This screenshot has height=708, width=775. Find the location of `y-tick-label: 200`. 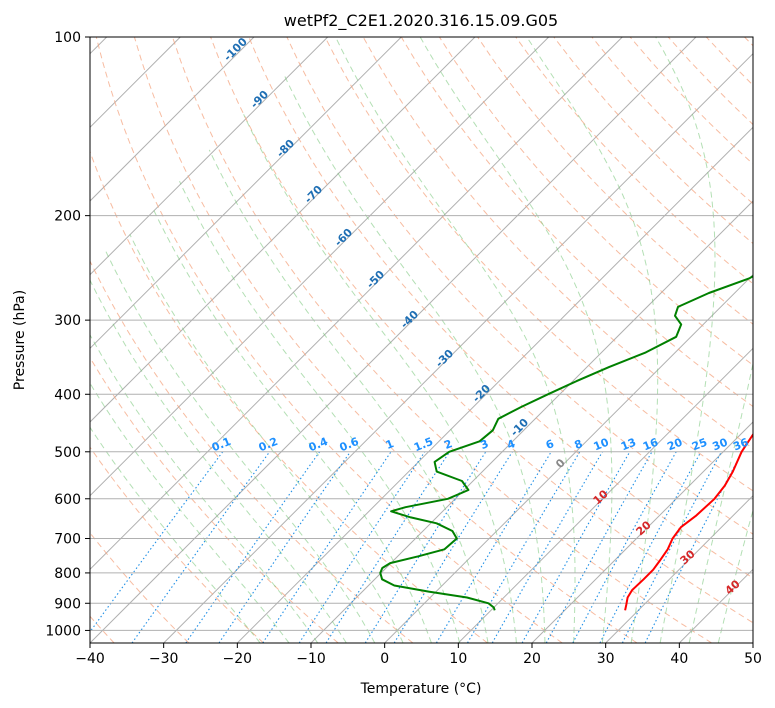

y-tick-label: 200 is located at coordinates (67, 217).